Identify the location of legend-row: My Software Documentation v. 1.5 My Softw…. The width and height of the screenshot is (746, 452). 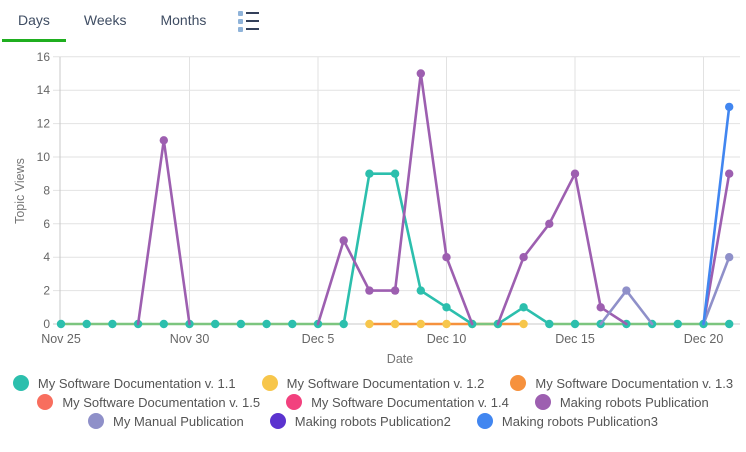
(373, 402).